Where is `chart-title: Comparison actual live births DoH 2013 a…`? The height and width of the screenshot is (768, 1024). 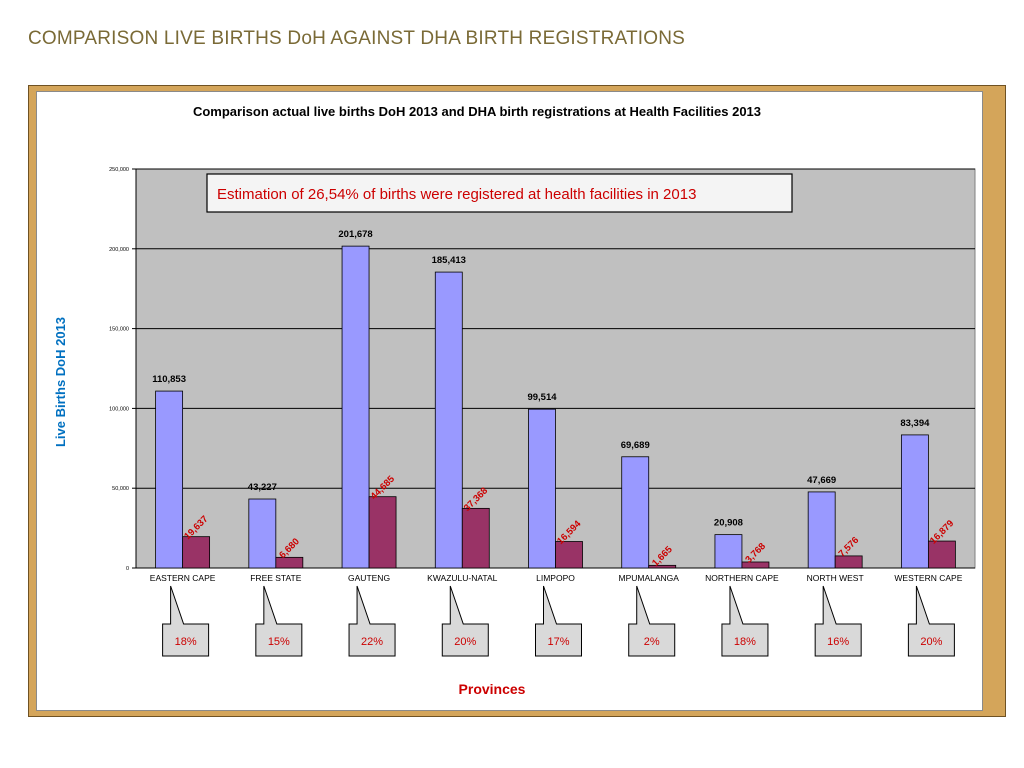
chart-title: Comparison actual live births DoH 2013 a… is located at coordinates (477, 111).